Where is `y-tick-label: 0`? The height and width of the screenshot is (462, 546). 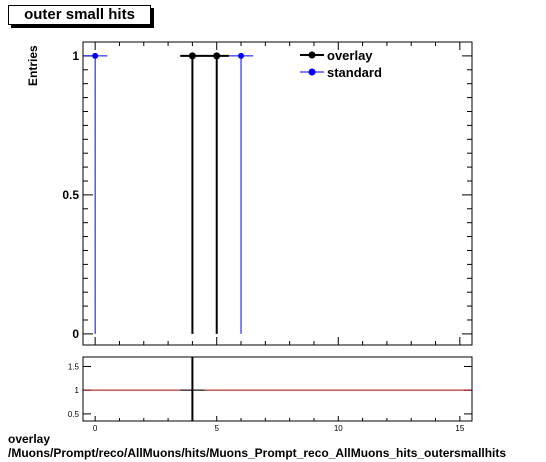
y-tick-label: 0 is located at coordinates (75, 334).